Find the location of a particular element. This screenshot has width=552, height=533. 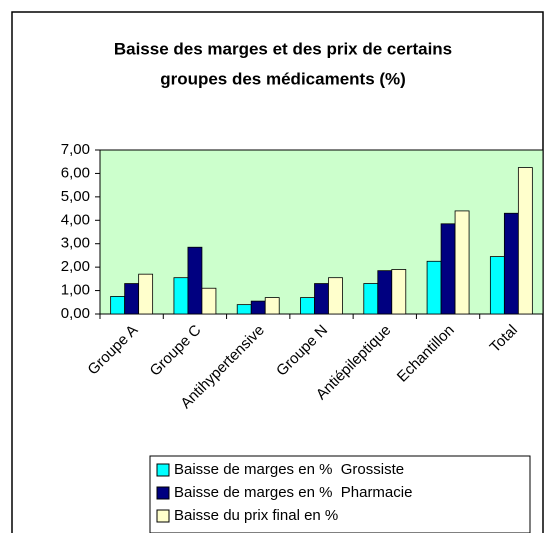

y-tick-label: 1,00 is located at coordinates (75, 290).